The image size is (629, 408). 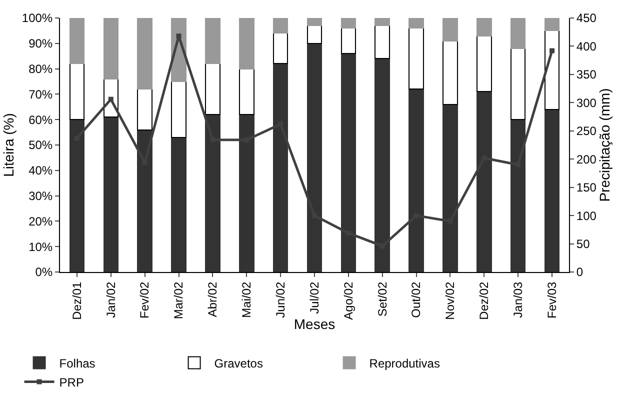 What do you see at coordinates (518, 299) in the screenshot?
I see `x-tick-label: Jan/03` at bounding box center [518, 299].